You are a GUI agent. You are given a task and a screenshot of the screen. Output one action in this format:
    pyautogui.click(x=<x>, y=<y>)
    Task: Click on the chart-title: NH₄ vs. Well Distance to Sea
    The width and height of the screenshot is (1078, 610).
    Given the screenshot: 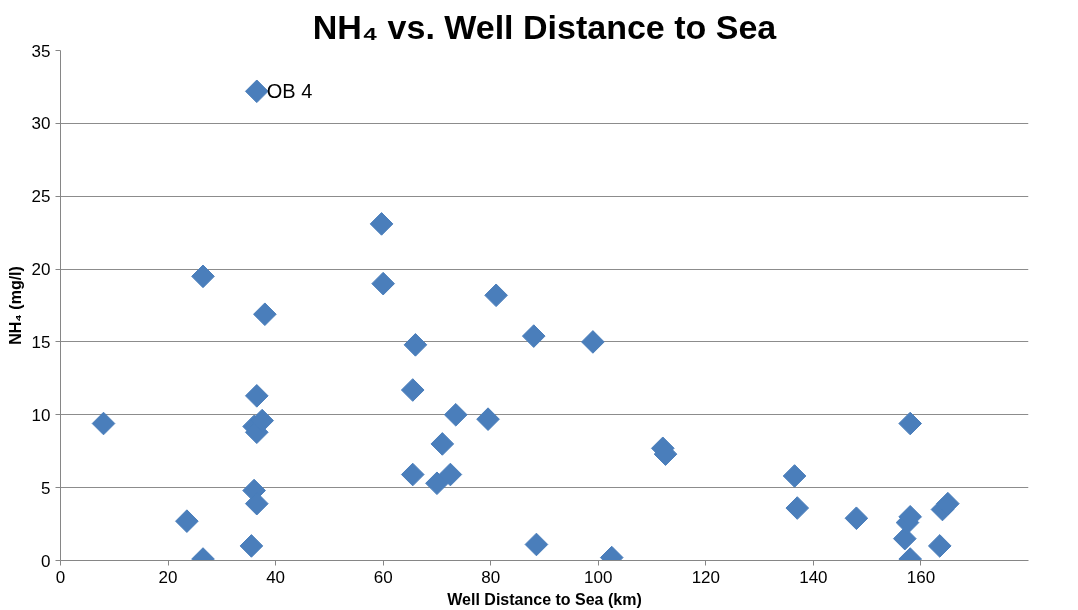 What is the action you would take?
    pyautogui.click(x=545, y=26)
    